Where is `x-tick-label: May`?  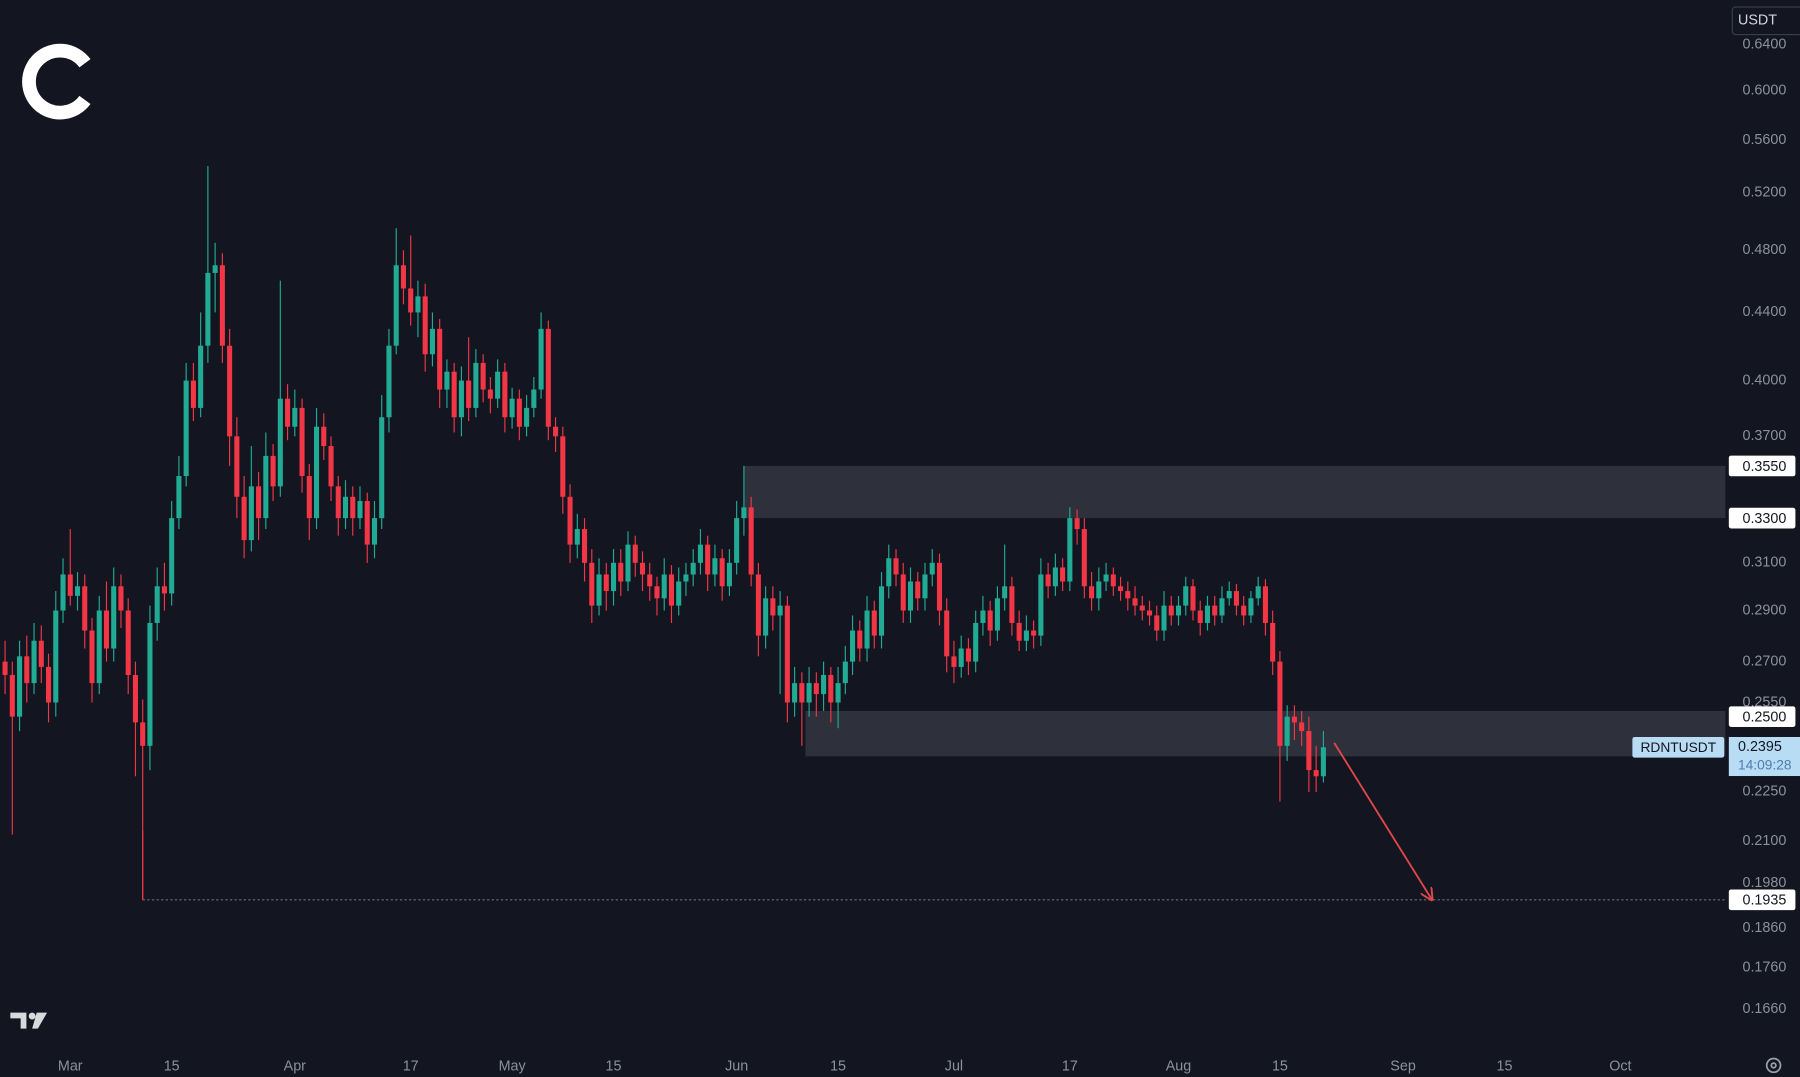
x-tick-label: May is located at coordinates (513, 1066).